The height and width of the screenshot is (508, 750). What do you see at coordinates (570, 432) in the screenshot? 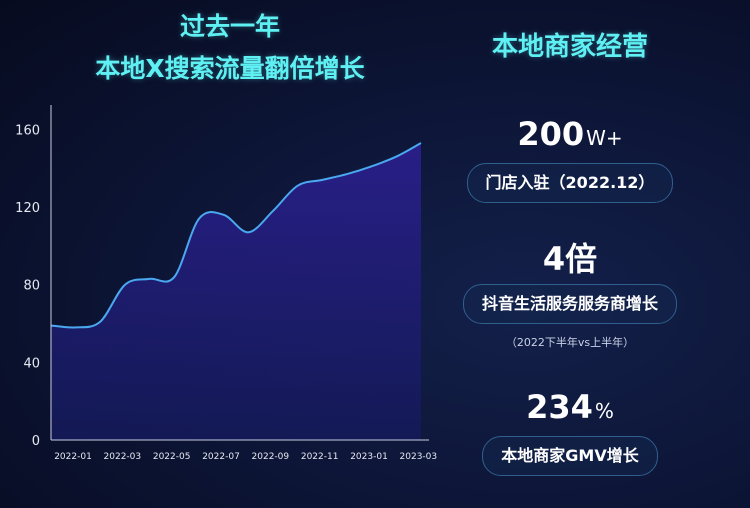
I see `stat-gmv: 234% 本地商家GMV增长` at bounding box center [570, 432].